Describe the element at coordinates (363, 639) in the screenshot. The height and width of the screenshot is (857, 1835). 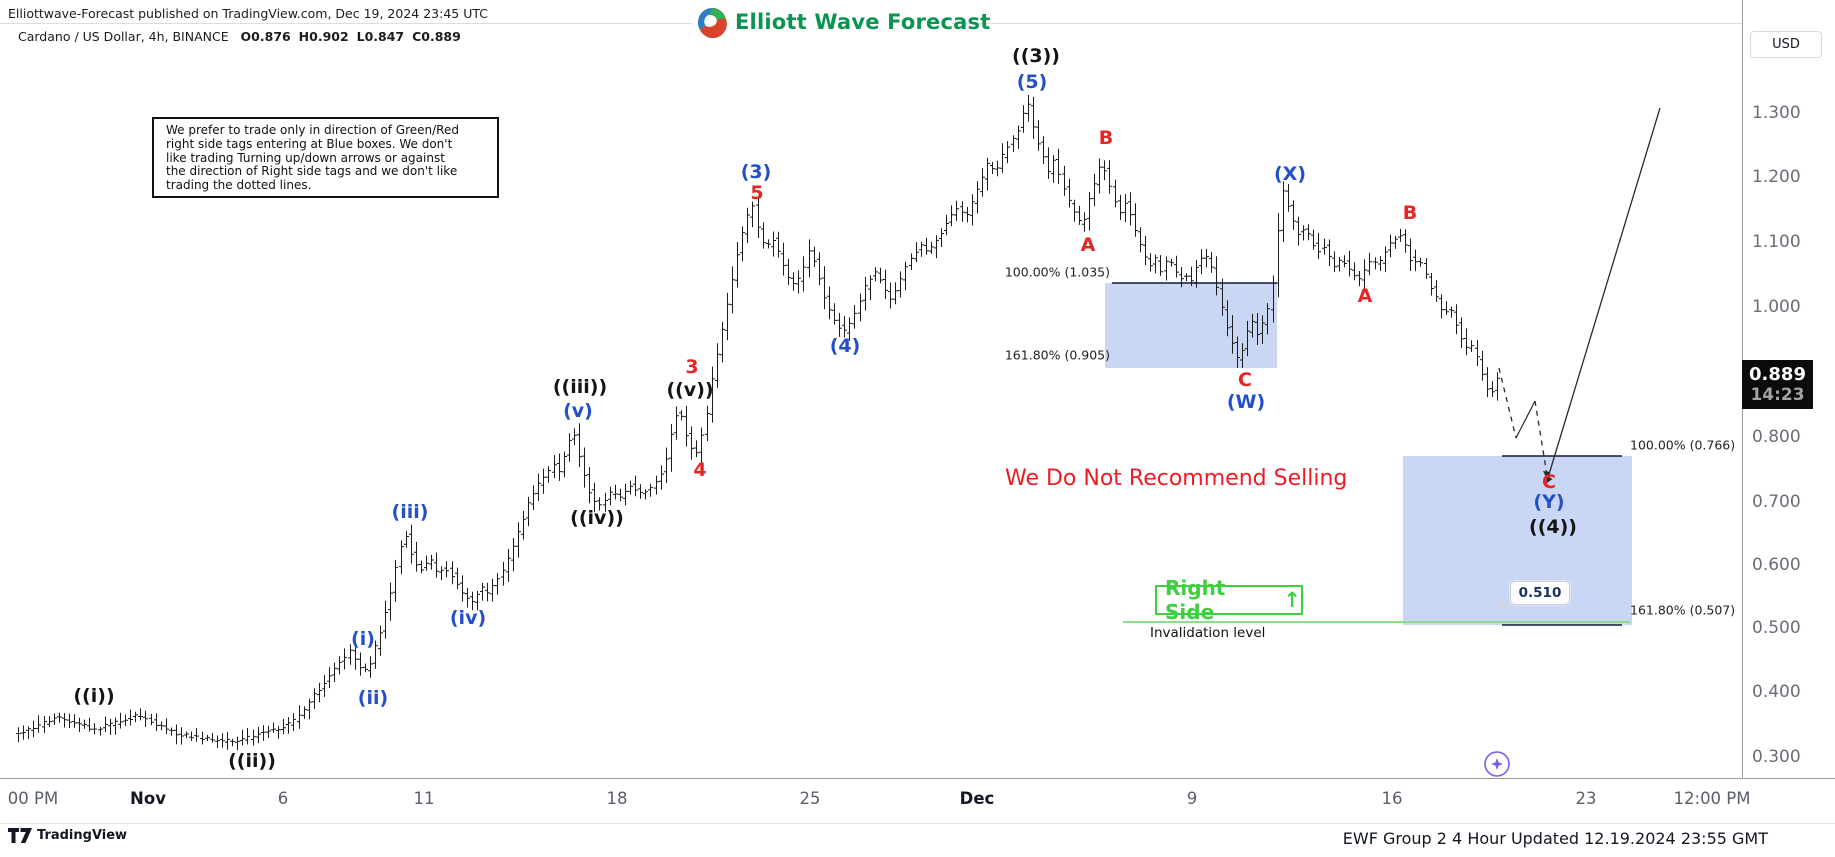
I see `wave-label-i: (i)` at that location.